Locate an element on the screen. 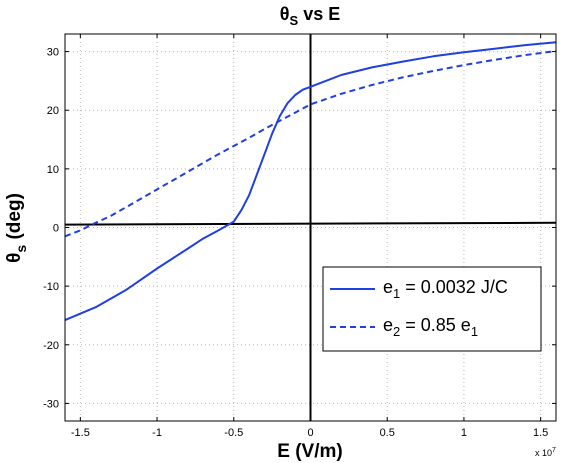 This screenshot has width=566, height=463. legend: e1 = 0.0032 J/C e2 = 0.85 e1 is located at coordinates (432, 309).